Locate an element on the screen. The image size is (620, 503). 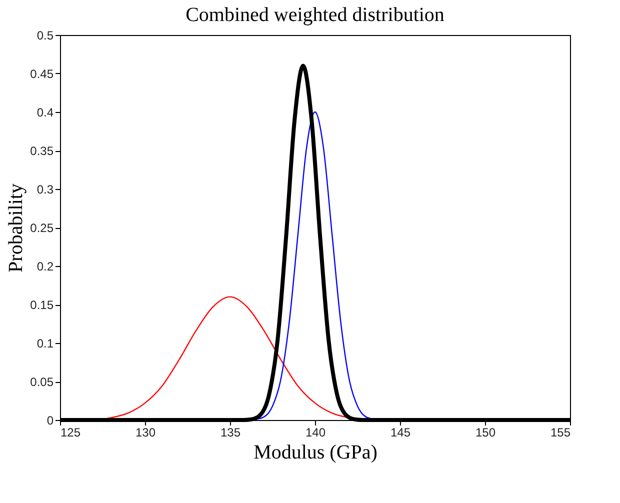
x-tick-label: 135 is located at coordinates (230, 433).